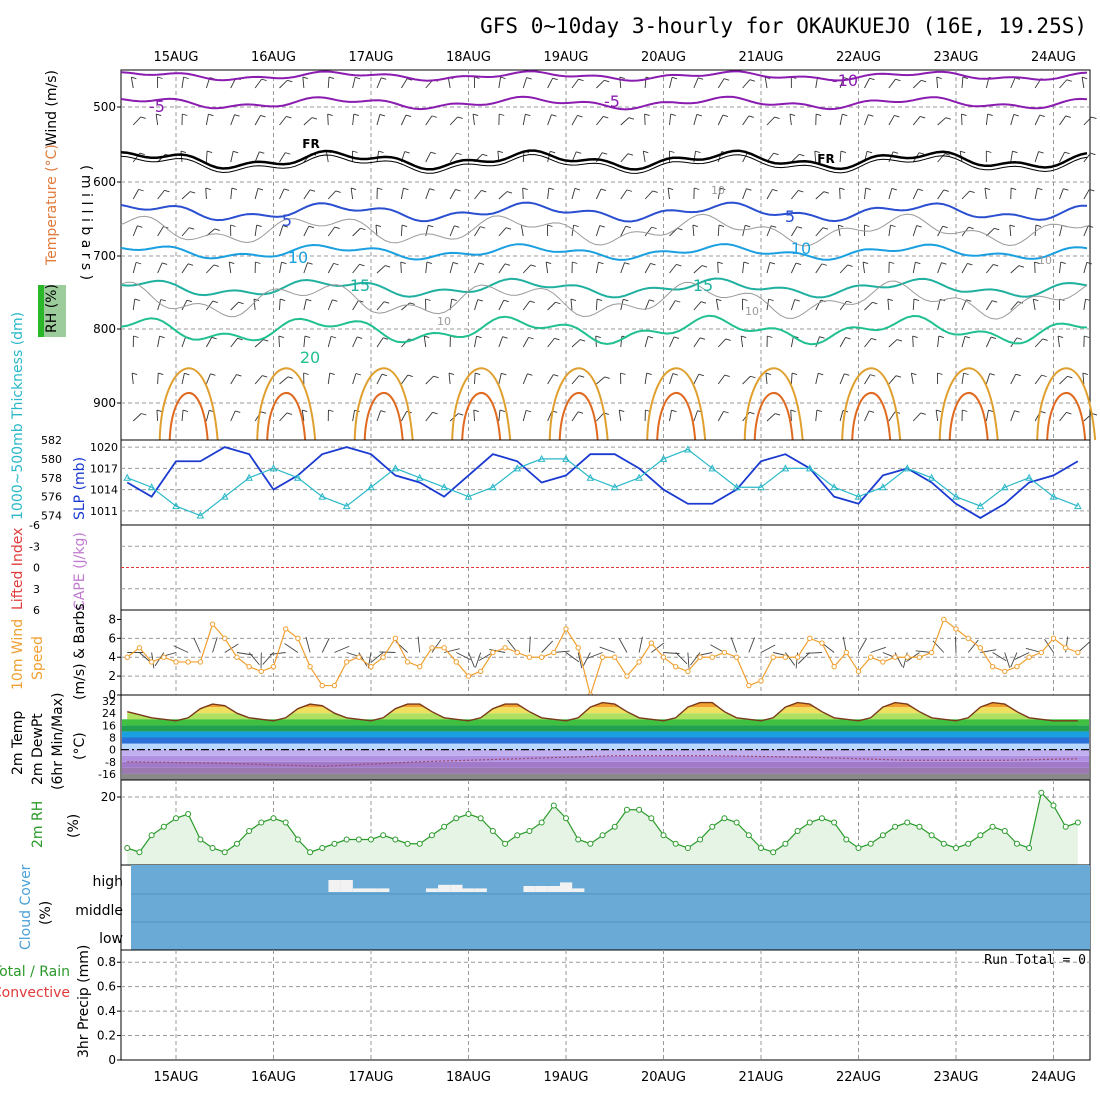  What do you see at coordinates (80, 488) in the screenshot?
I see `slp-label: SLP (mb)` at bounding box center [80, 488].